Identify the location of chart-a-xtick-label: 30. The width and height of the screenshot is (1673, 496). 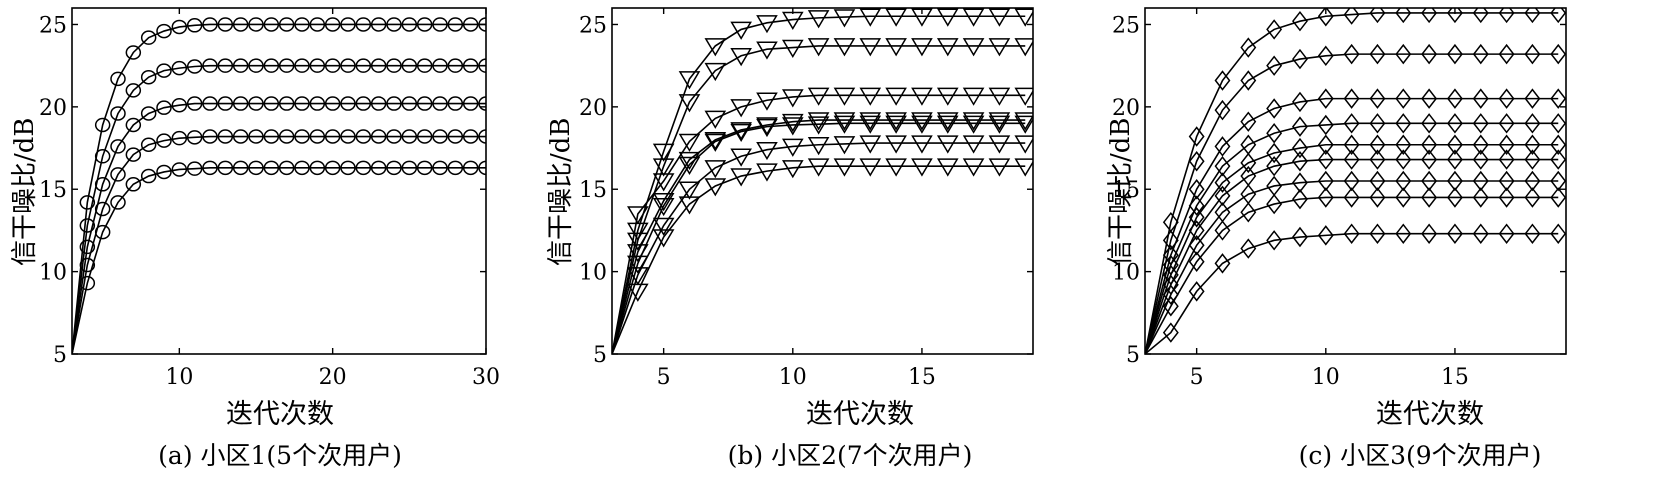
(486, 377).